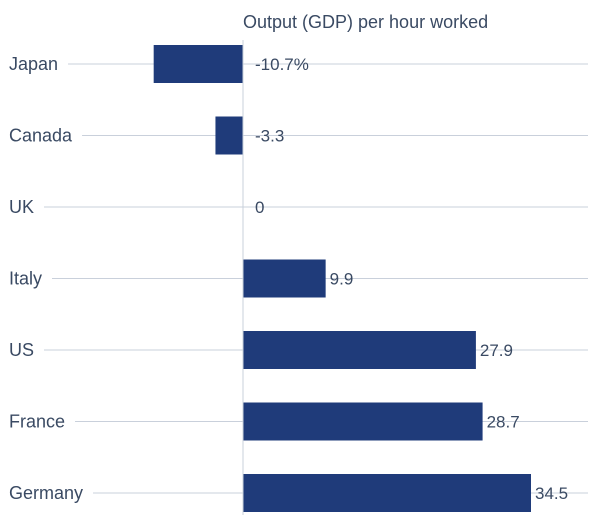  What do you see at coordinates (387, 493) in the screenshot?
I see `bar-germany` at bounding box center [387, 493].